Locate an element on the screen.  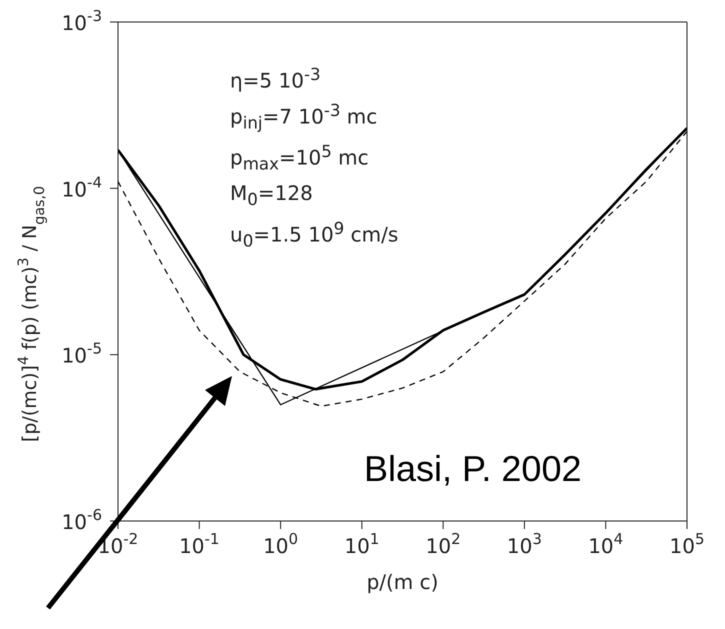
y-tick-label: 10$^{-5}$ is located at coordinates (82, 354).